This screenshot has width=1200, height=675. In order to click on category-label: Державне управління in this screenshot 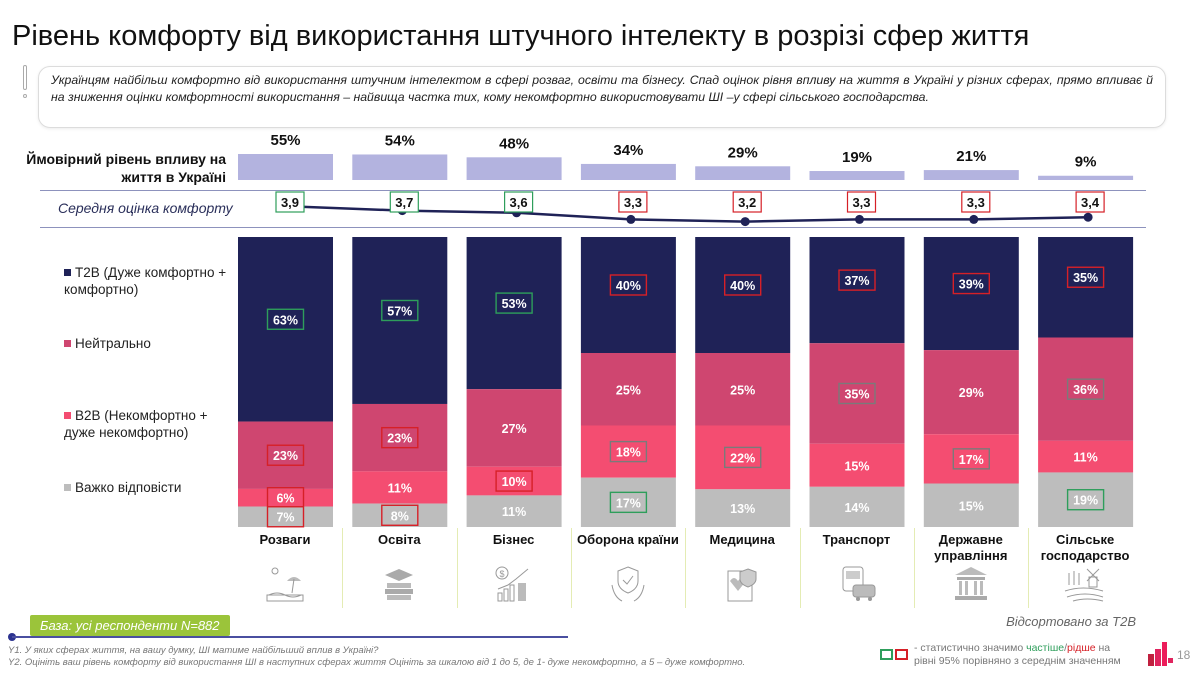, I will do `click(971, 547)`.